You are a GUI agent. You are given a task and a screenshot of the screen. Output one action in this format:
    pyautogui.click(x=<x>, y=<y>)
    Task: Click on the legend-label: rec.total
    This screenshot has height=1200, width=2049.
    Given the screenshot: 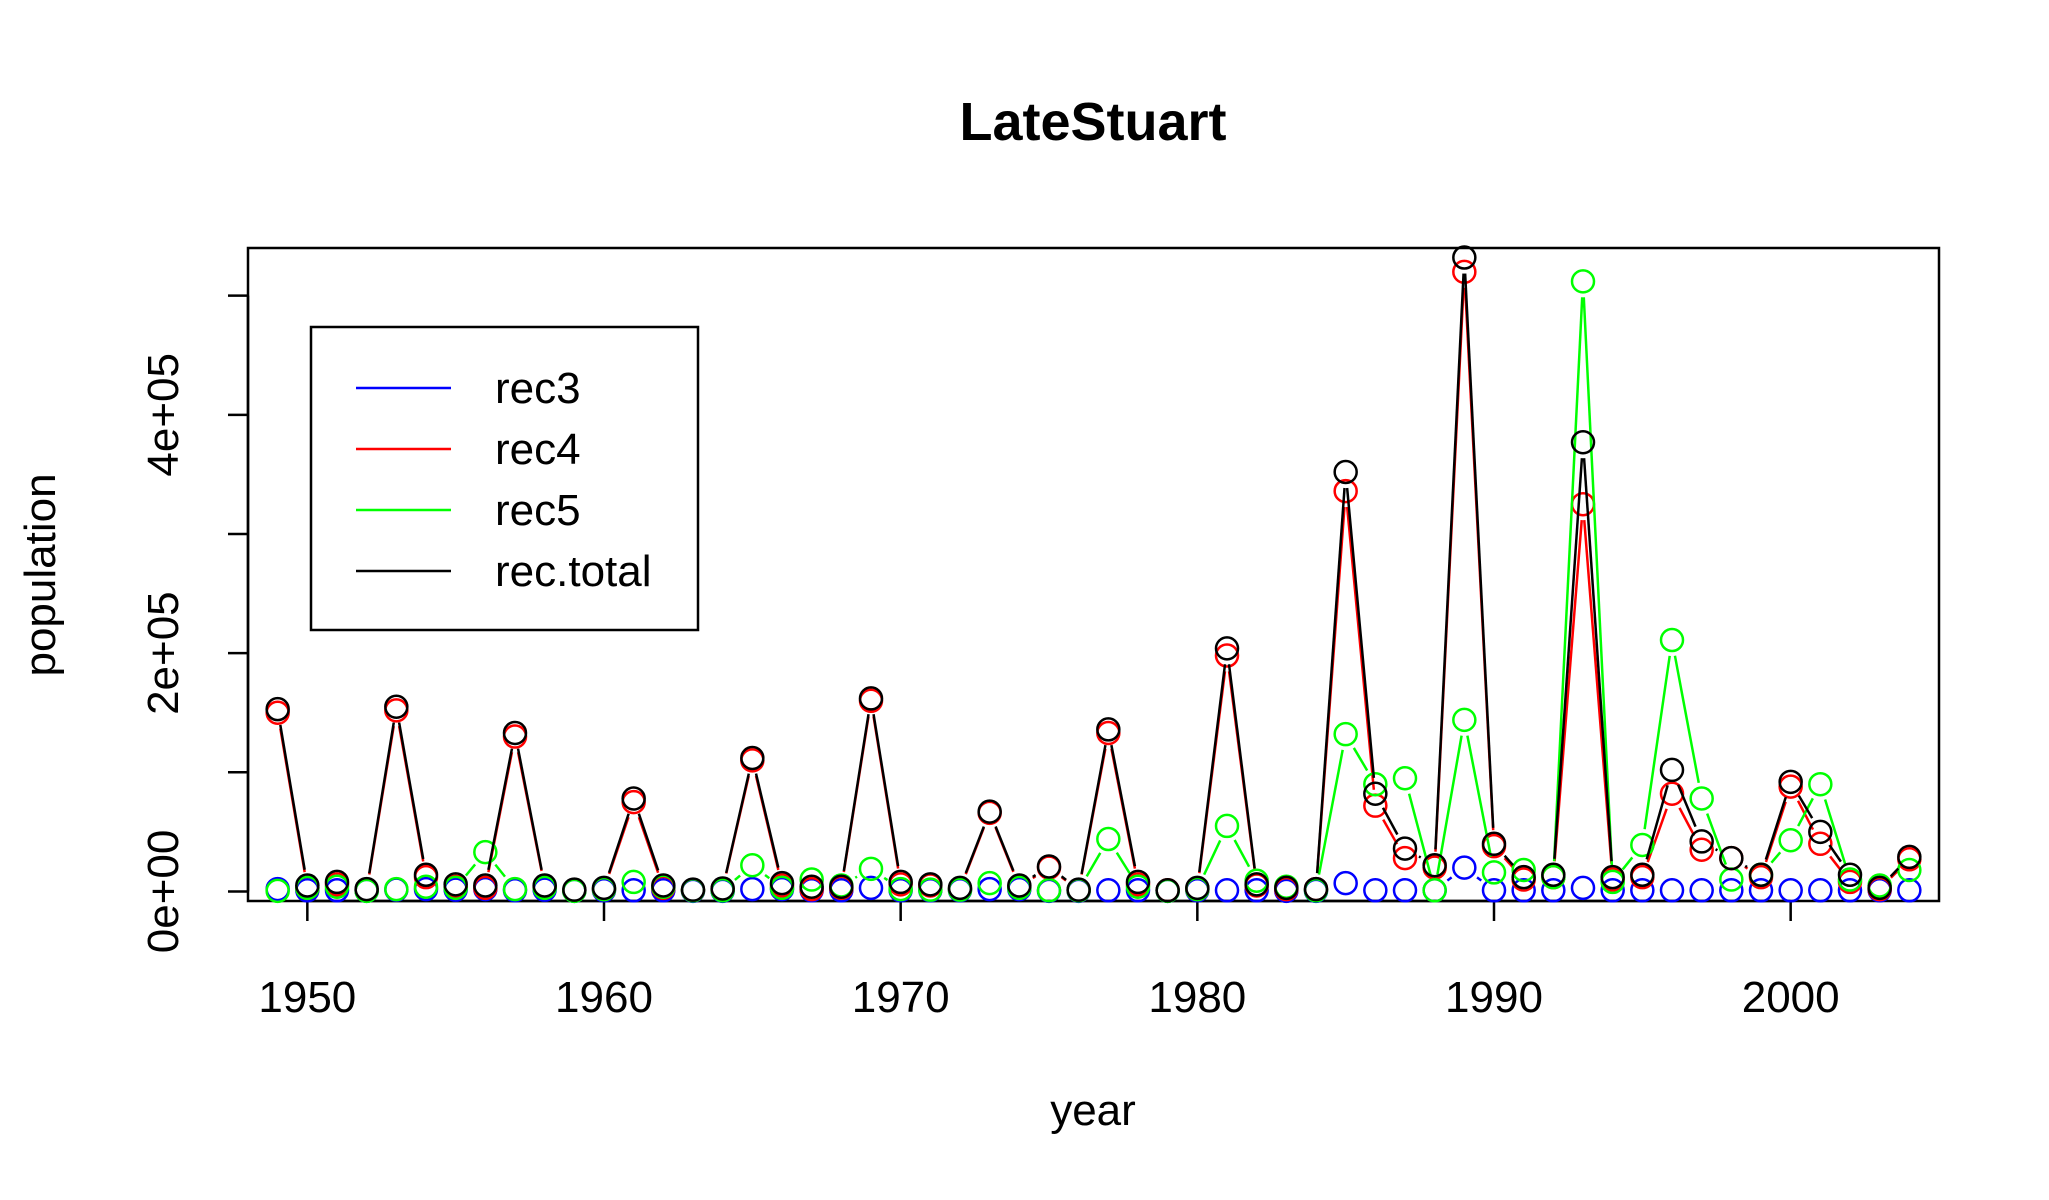 What is the action you would take?
    pyautogui.click(x=573, y=571)
    